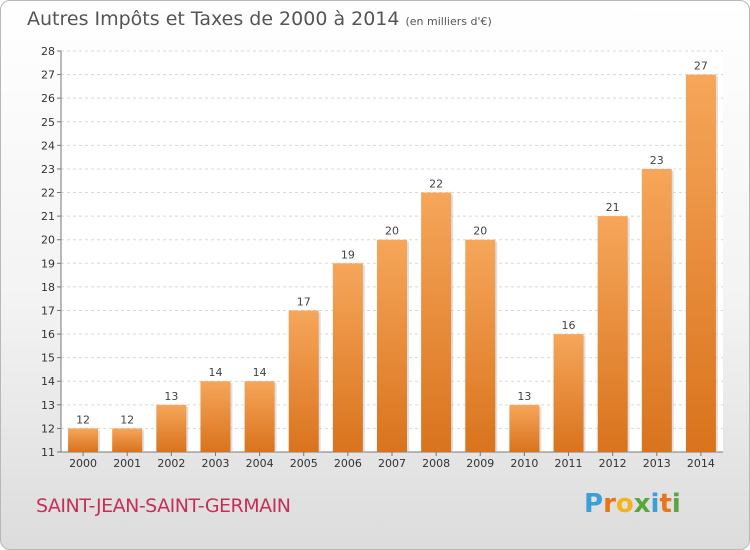  Describe the element at coordinates (613, 463) in the screenshot. I see `x-tick-label: 2012` at that location.